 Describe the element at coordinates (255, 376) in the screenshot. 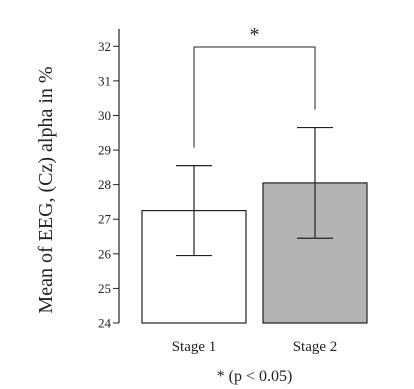

I see `significance-note: * (p < 0.05)` at that location.